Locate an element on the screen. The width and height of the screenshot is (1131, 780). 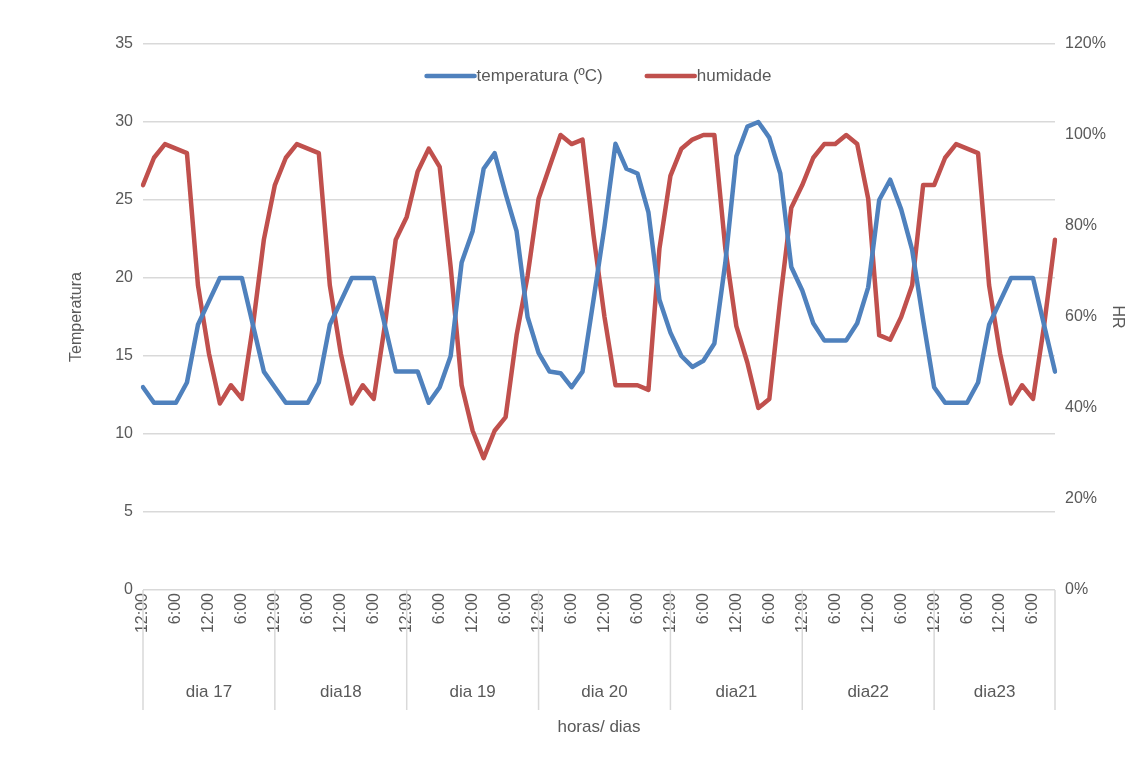
y-axis-title: Temperatura is located at coordinates (76, 316).